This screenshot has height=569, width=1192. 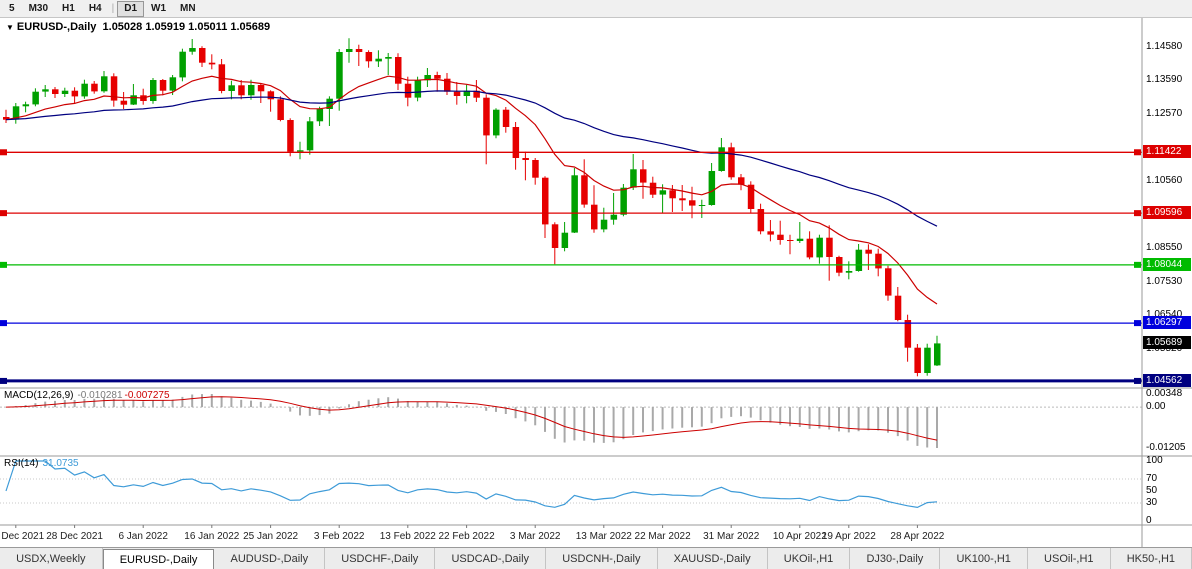 What do you see at coordinates (51, 558) in the screenshot?
I see `chart-tab-usdx-weekly: USDX,Weekly` at bounding box center [51, 558].